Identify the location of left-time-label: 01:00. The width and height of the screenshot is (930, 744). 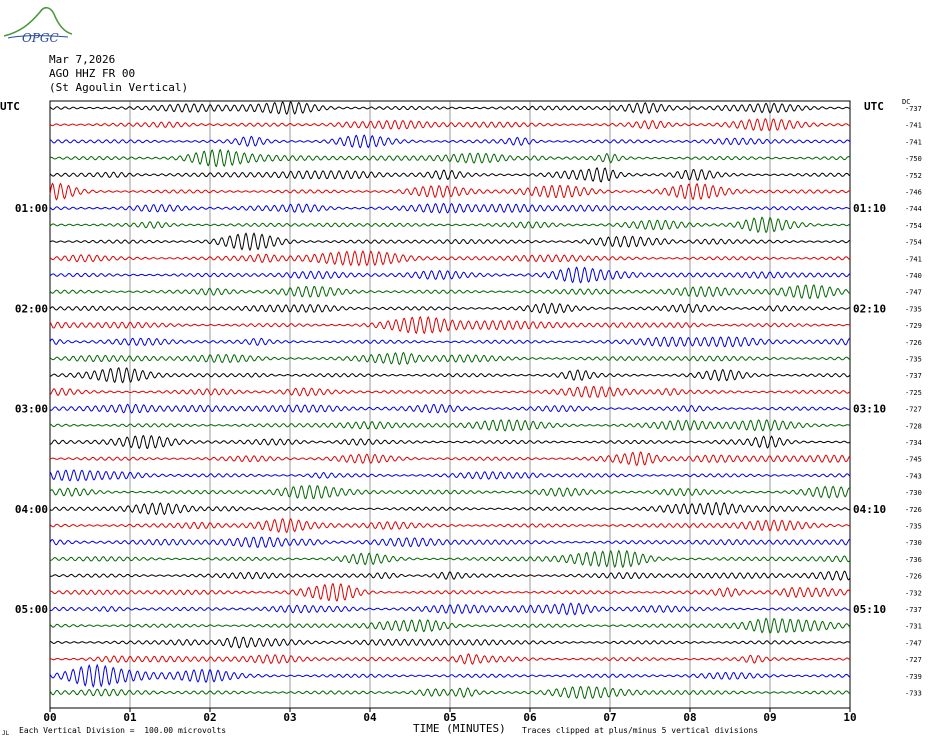
(31, 208).